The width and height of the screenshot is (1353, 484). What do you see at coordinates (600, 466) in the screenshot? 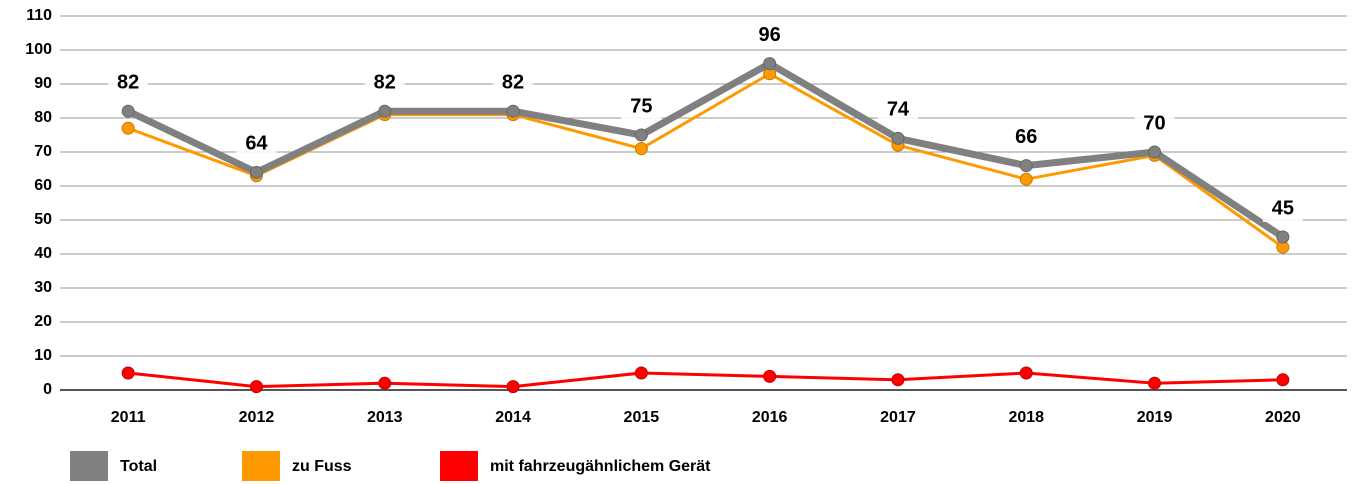
I see `legend-label: mit fahrzeugähnlichem Gerät` at bounding box center [600, 466].